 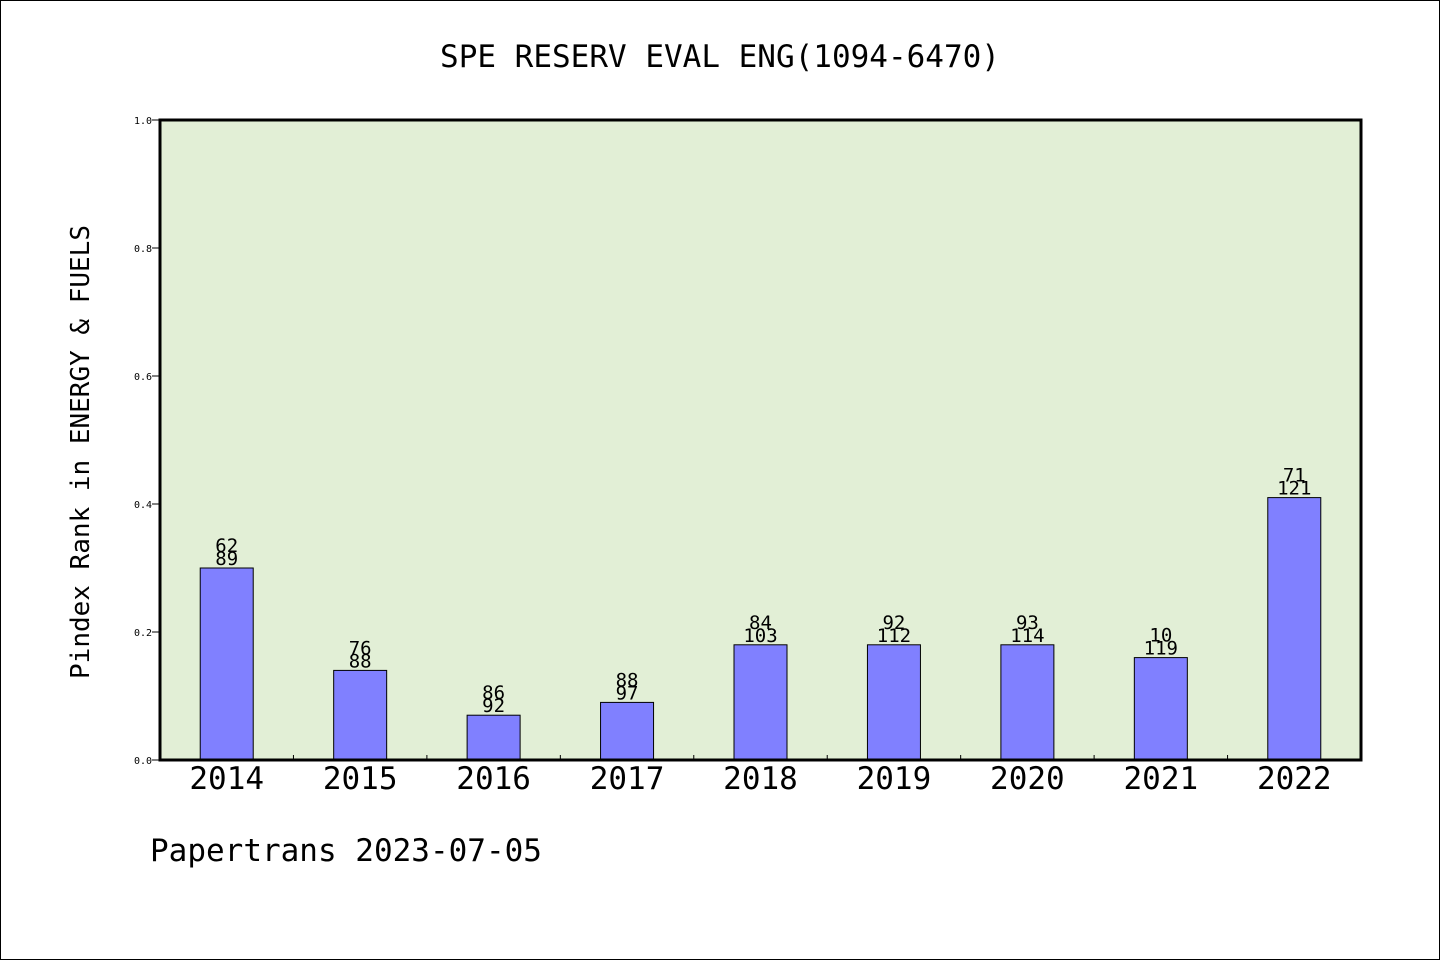 I want to click on x-tick-label: 2016, so click(x=493, y=779).